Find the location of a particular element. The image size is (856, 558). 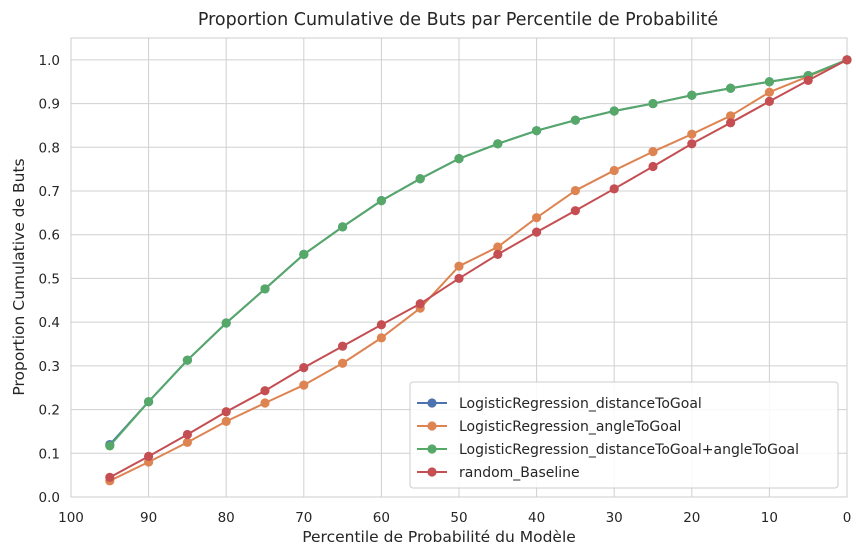

legend-item: random_Baseline is located at coordinates (498, 473).